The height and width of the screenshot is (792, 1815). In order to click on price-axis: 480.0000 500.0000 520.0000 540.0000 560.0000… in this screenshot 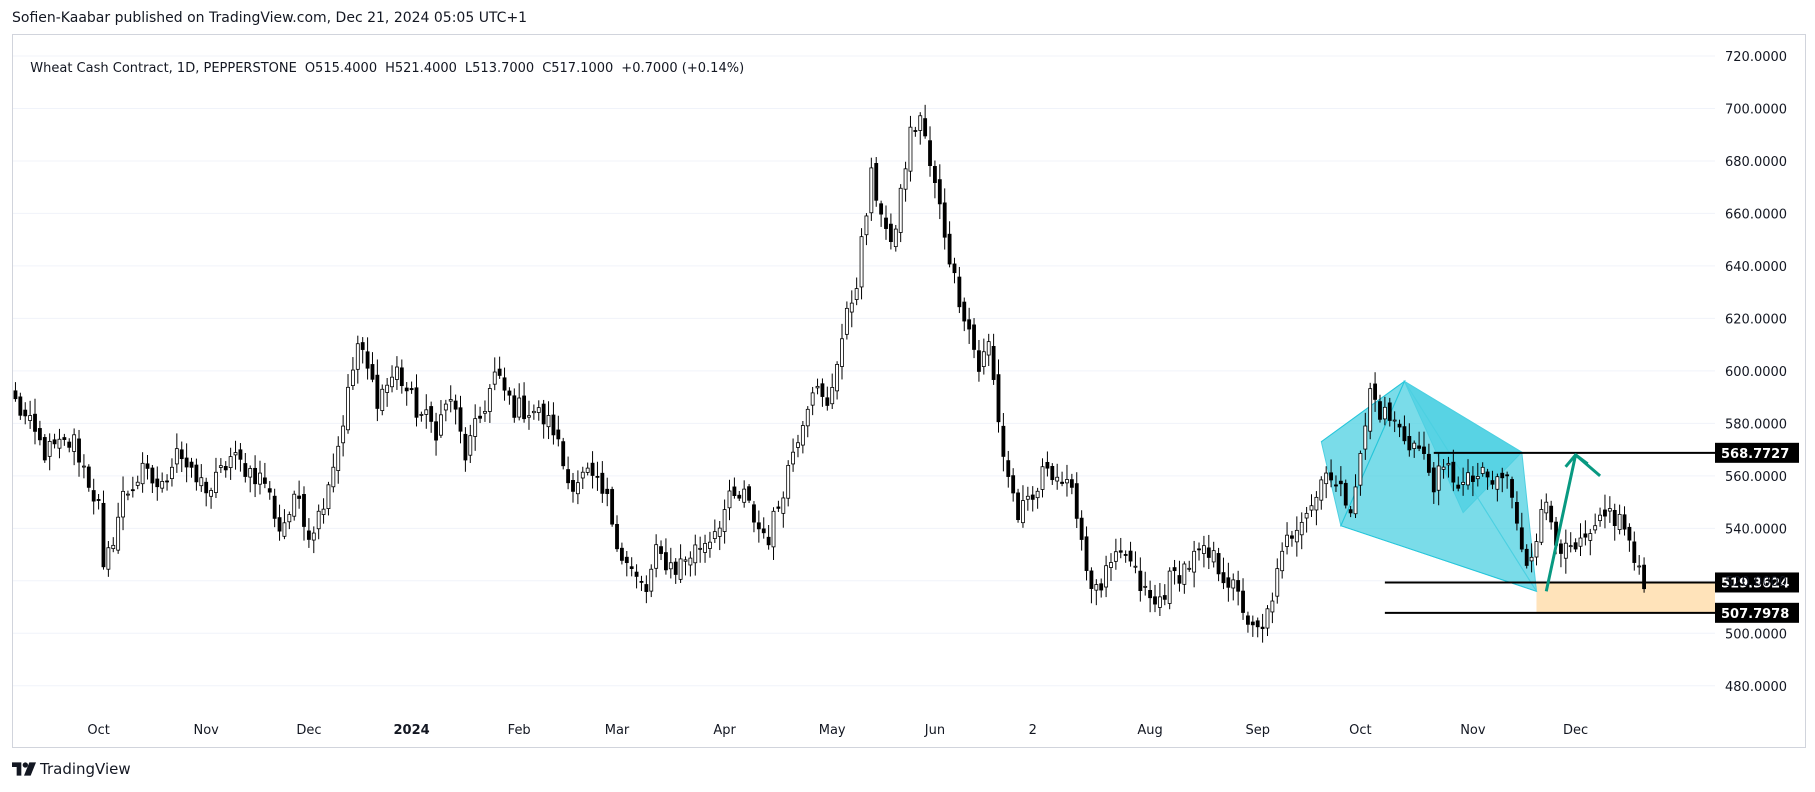, I will do `click(1756, 372)`.